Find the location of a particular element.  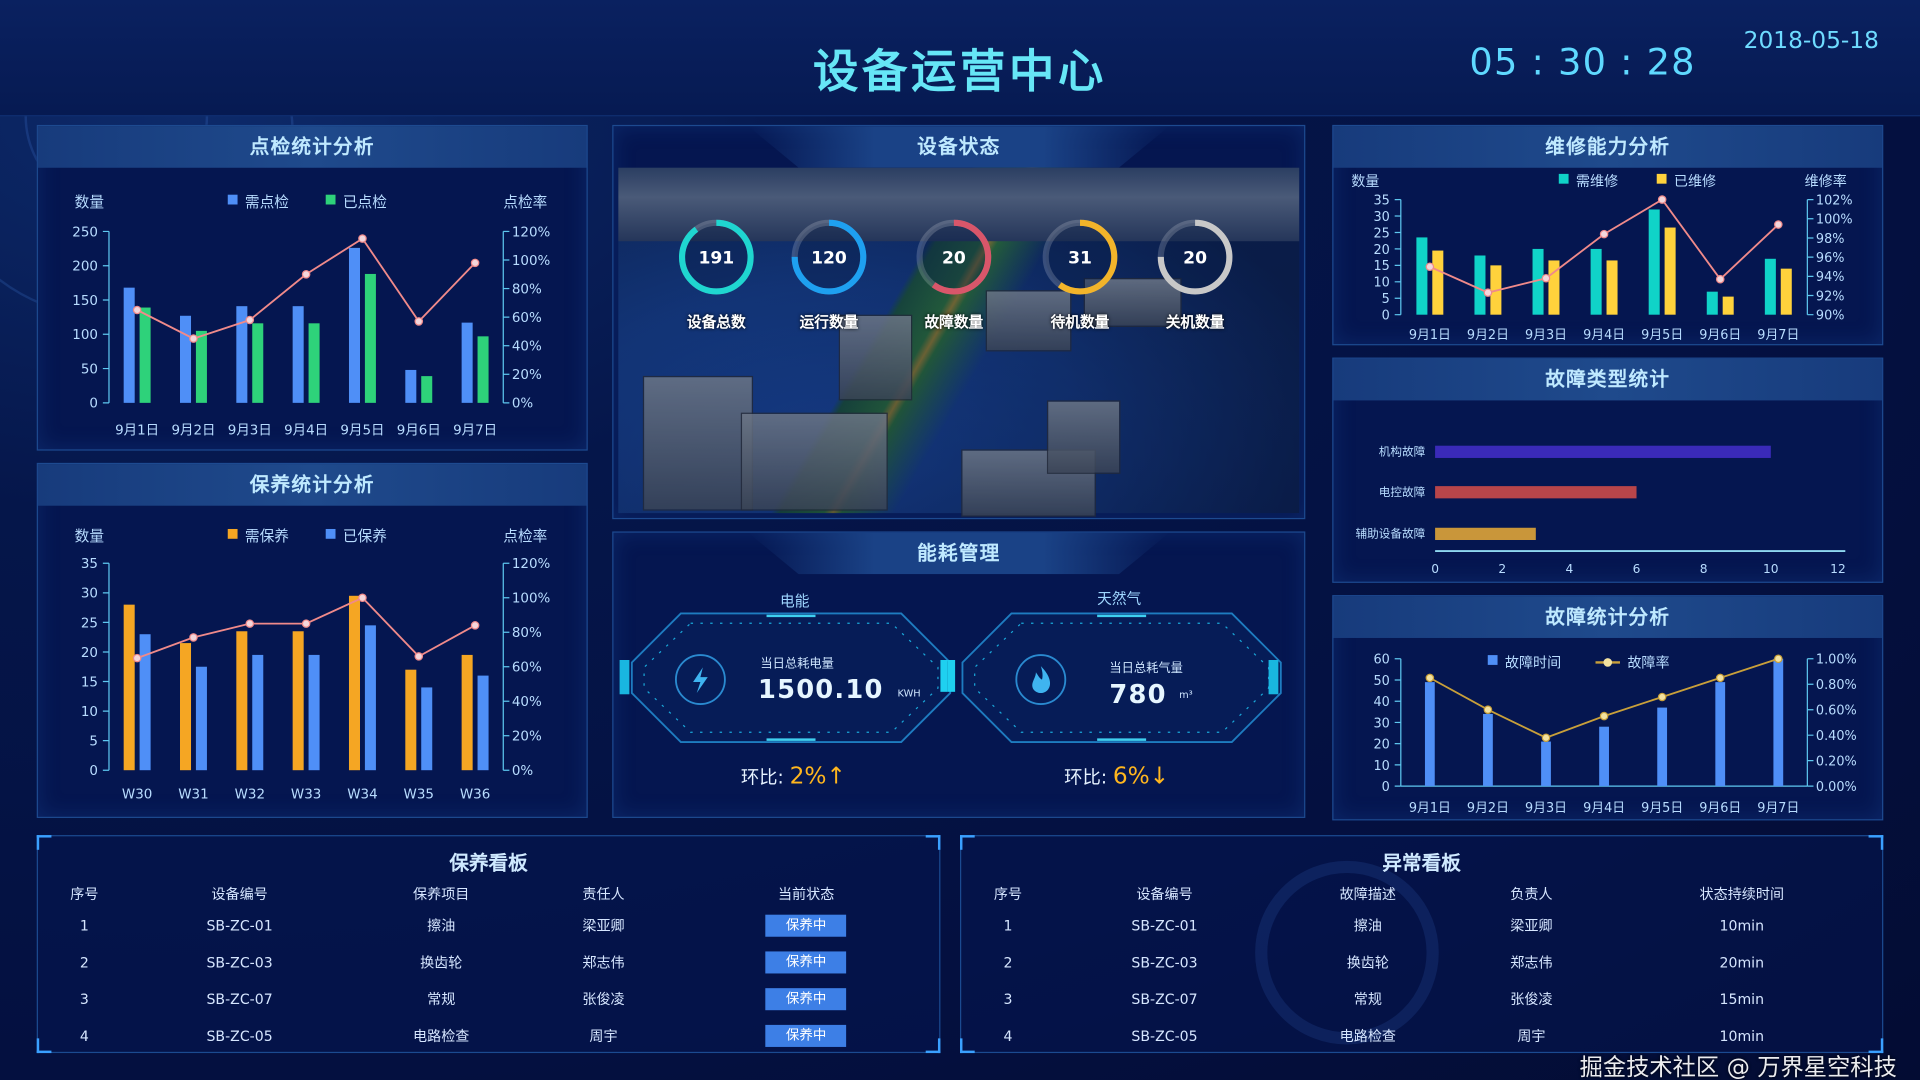

legend-label: 需保养 is located at coordinates (267, 536).